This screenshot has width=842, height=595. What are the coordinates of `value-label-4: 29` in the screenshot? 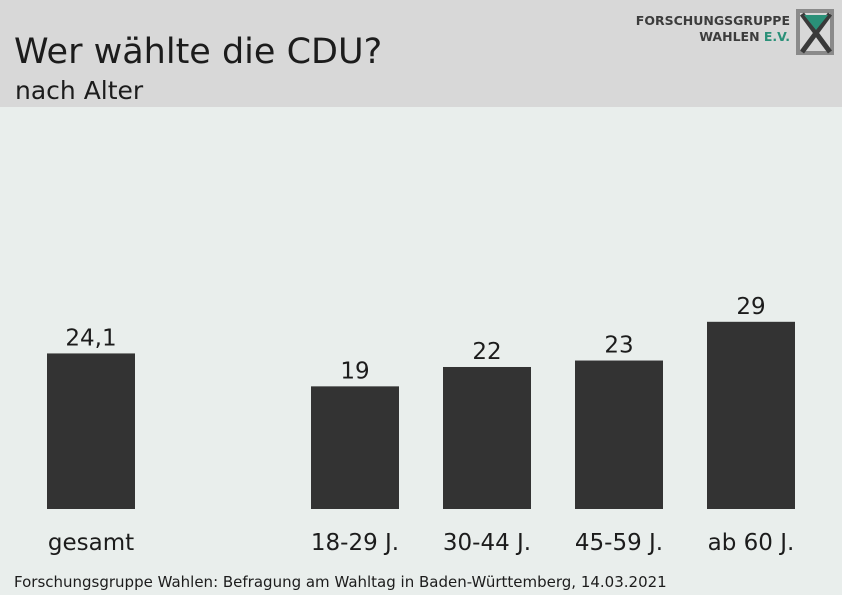 It's located at (750, 307).